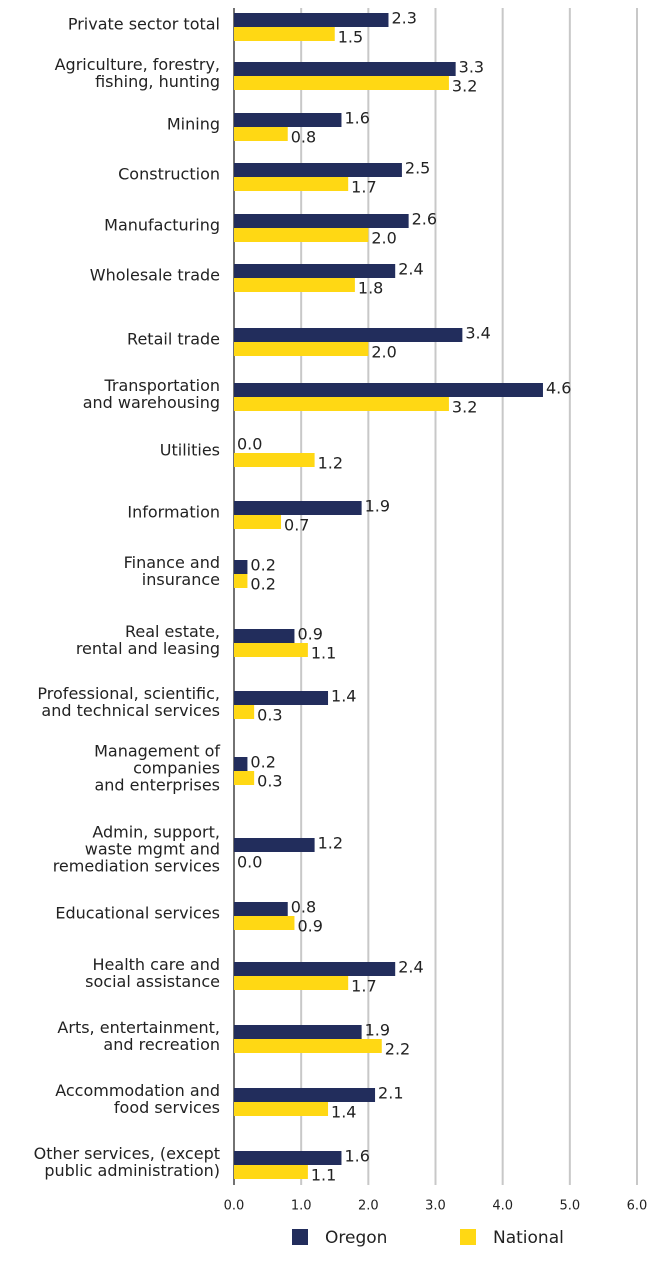 This screenshot has height=1274, width=661. What do you see at coordinates (296, 525) in the screenshot?
I see `value-label: 0.7` at bounding box center [296, 525].